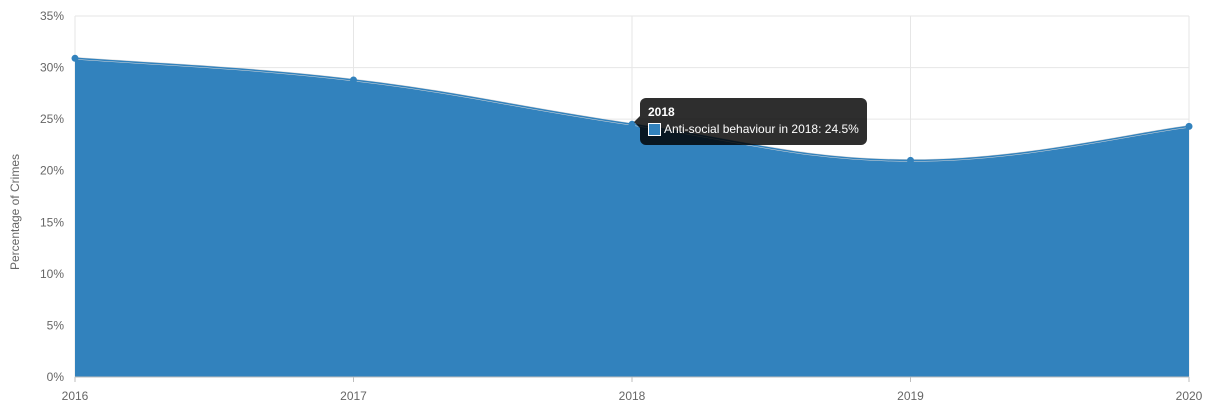 This screenshot has width=1212, height=412. I want to click on y-tick-label: 5%, so click(56, 325).